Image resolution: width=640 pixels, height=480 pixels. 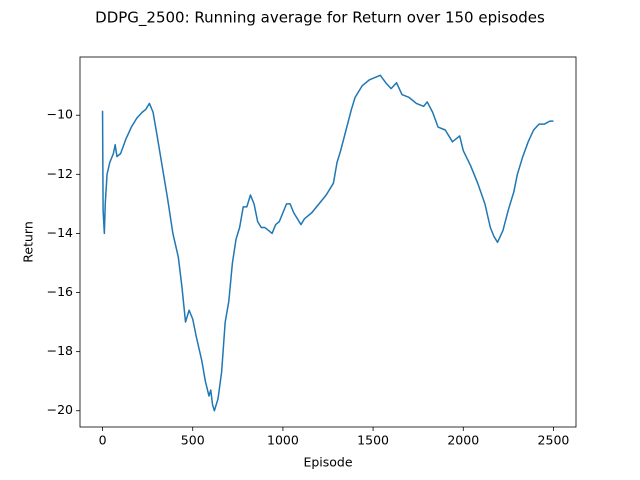 I want to click on y-tick-label: −16, so click(x=60, y=291).